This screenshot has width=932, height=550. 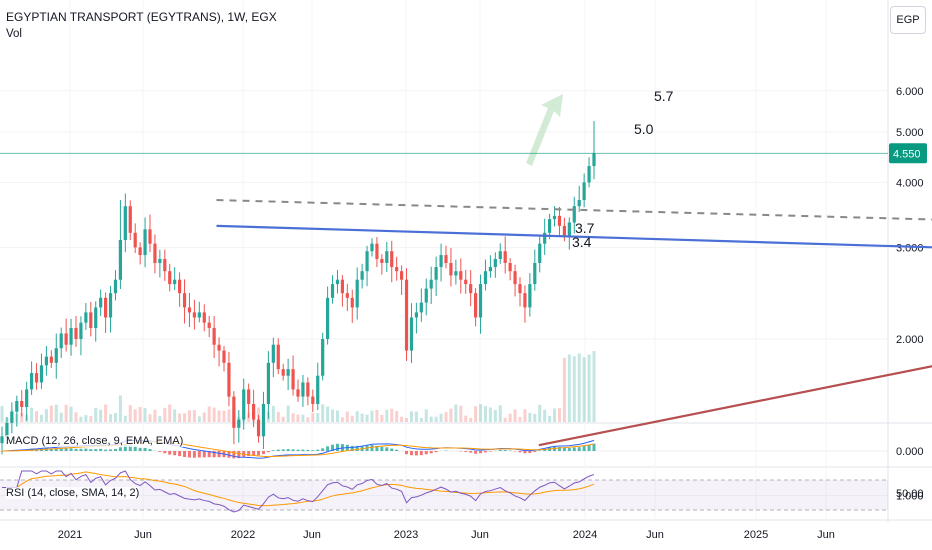 What do you see at coordinates (582, 242) in the screenshot?
I see `price-annotation: 3.4` at bounding box center [582, 242].